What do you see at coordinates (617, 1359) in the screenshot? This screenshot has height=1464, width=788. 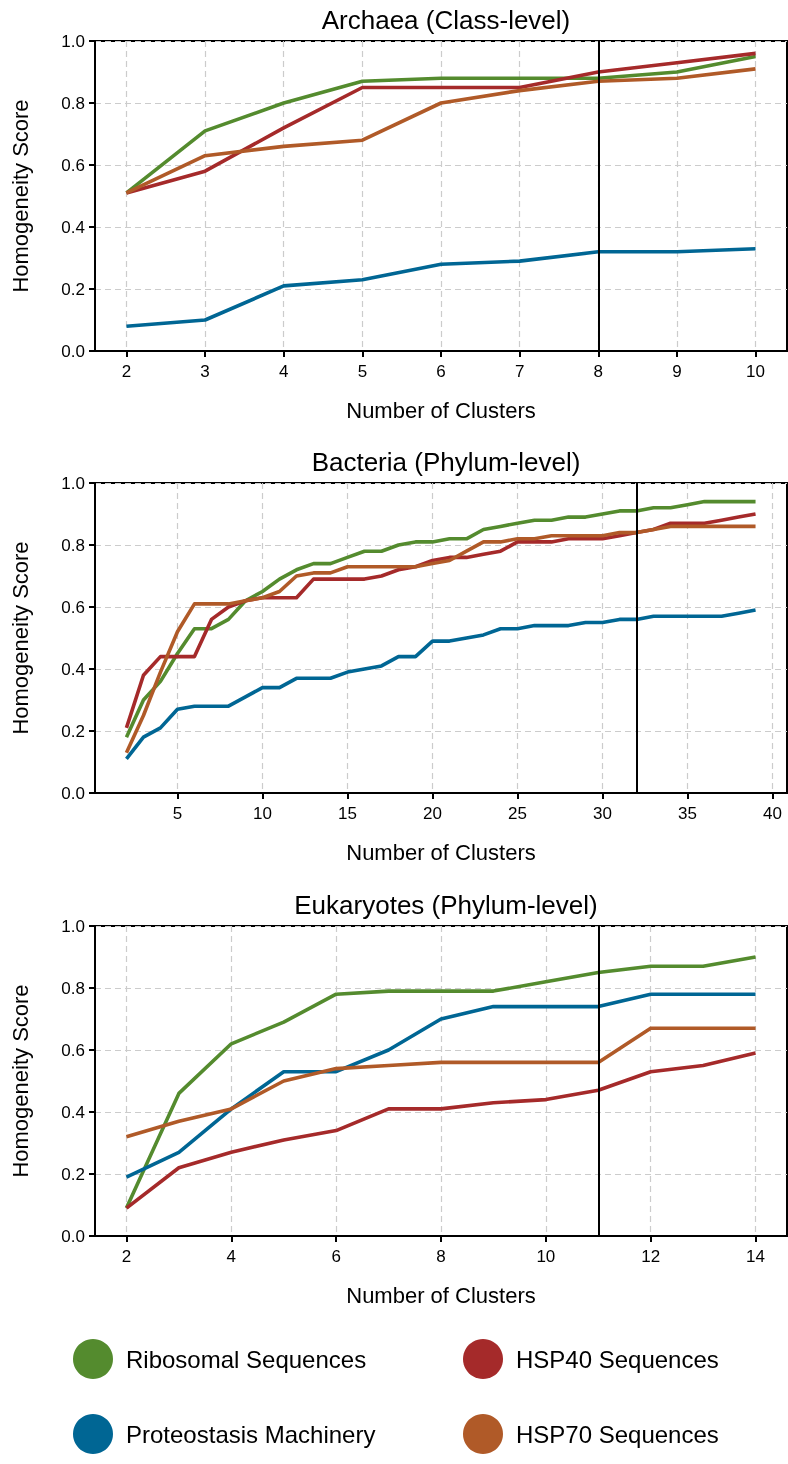 I see `legend-label: HSP40 Sequences` at bounding box center [617, 1359].